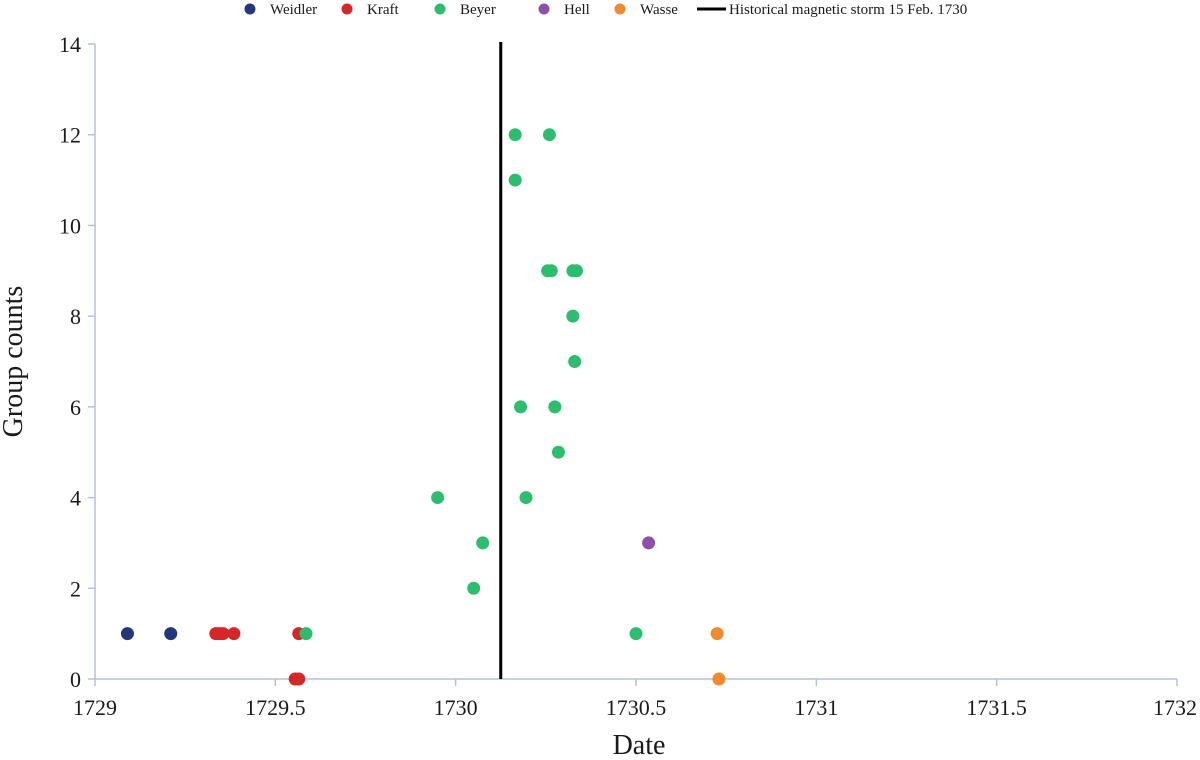 This screenshot has width=1200, height=760. What do you see at coordinates (620, 9) in the screenshot?
I see `legend-marker-wasse` at bounding box center [620, 9].